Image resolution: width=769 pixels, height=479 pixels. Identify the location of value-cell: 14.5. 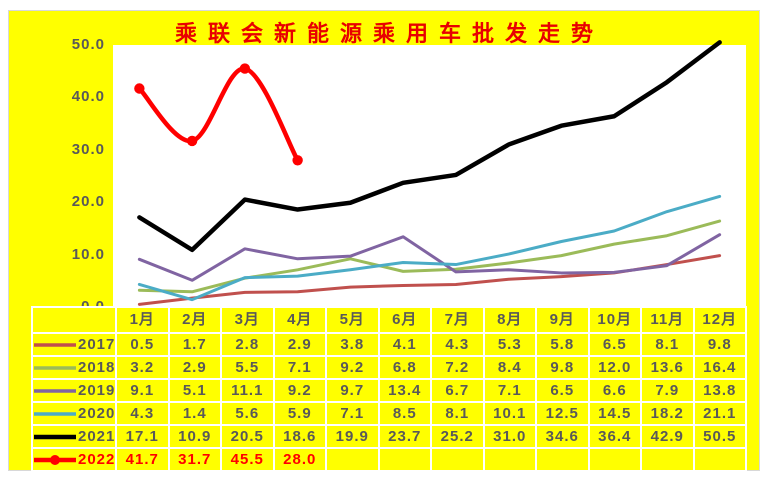
(614, 413).